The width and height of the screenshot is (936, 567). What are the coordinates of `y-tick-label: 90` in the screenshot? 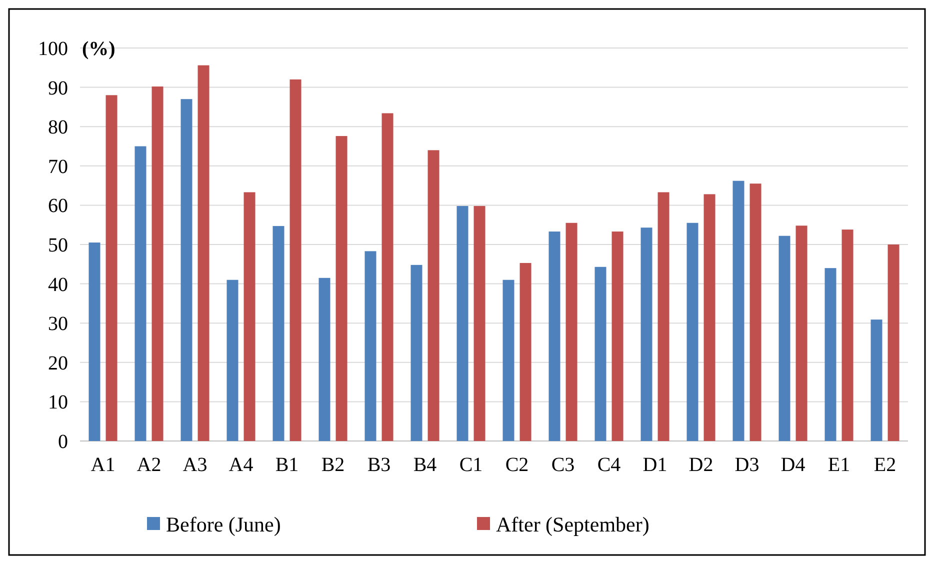 It's located at (58, 88).